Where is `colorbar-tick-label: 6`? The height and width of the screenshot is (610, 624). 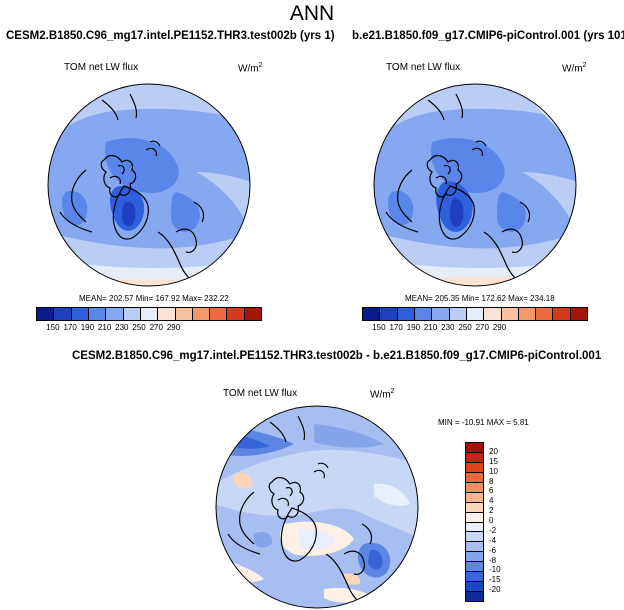
colorbar-tick-label: 6 is located at coordinates (491, 491).